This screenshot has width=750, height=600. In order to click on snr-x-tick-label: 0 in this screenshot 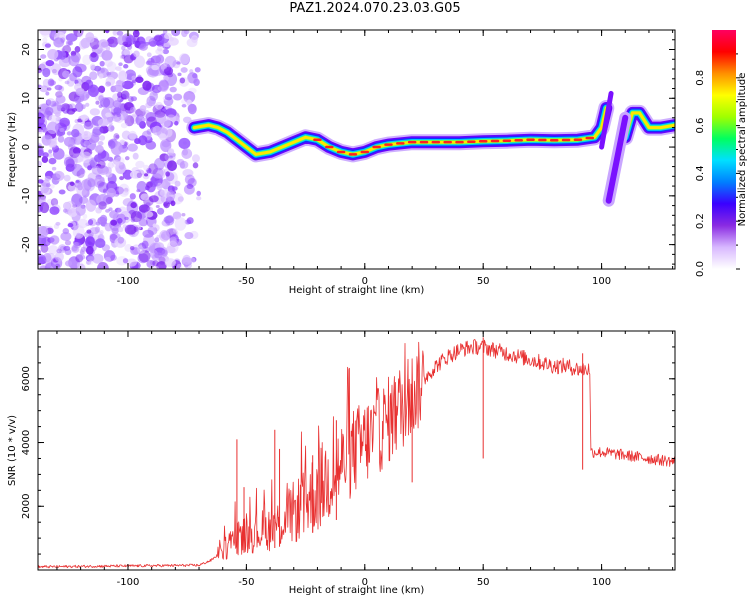, I will do `click(365, 582)`.